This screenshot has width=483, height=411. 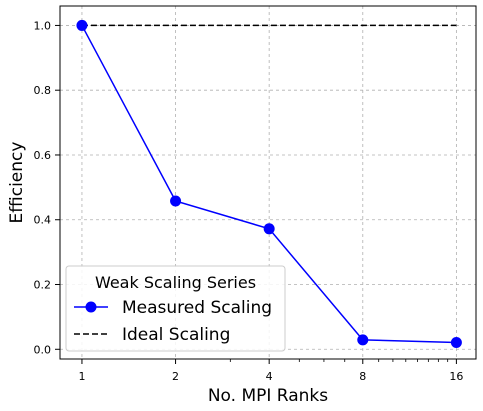 What do you see at coordinates (43, 285) in the screenshot?
I see `y-tick-label: 0.2` at bounding box center [43, 285].